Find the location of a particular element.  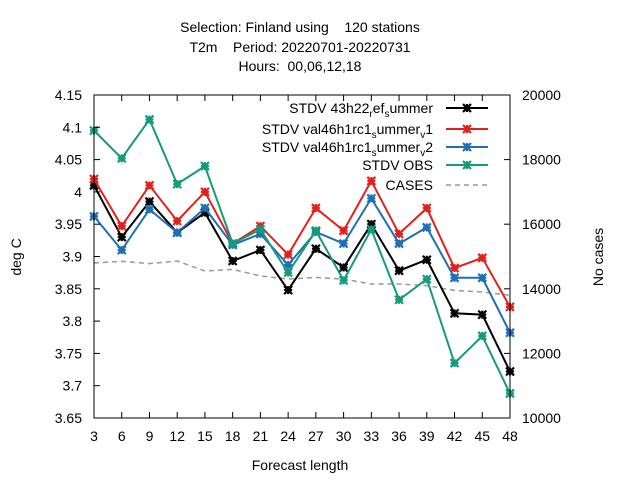

y-tick-label-10: 4.15 is located at coordinates (68, 95).